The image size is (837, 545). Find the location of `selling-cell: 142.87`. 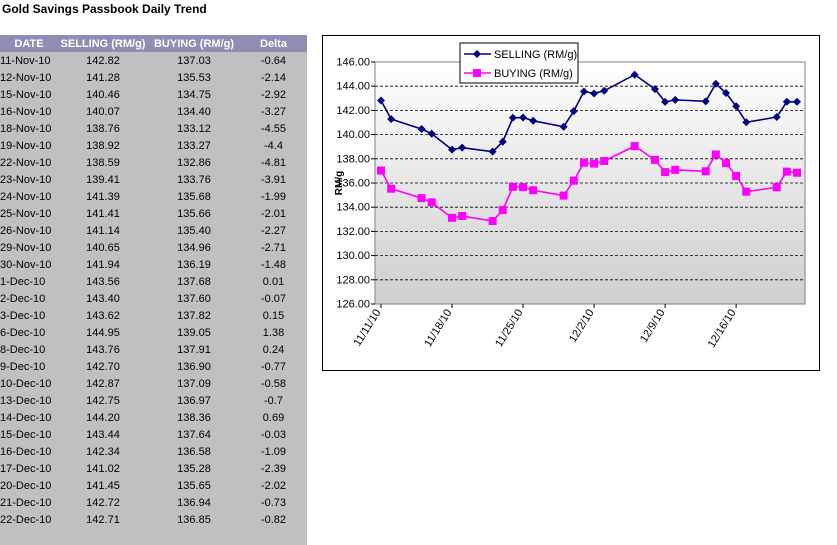

selling-cell: 142.87 is located at coordinates (103, 383).